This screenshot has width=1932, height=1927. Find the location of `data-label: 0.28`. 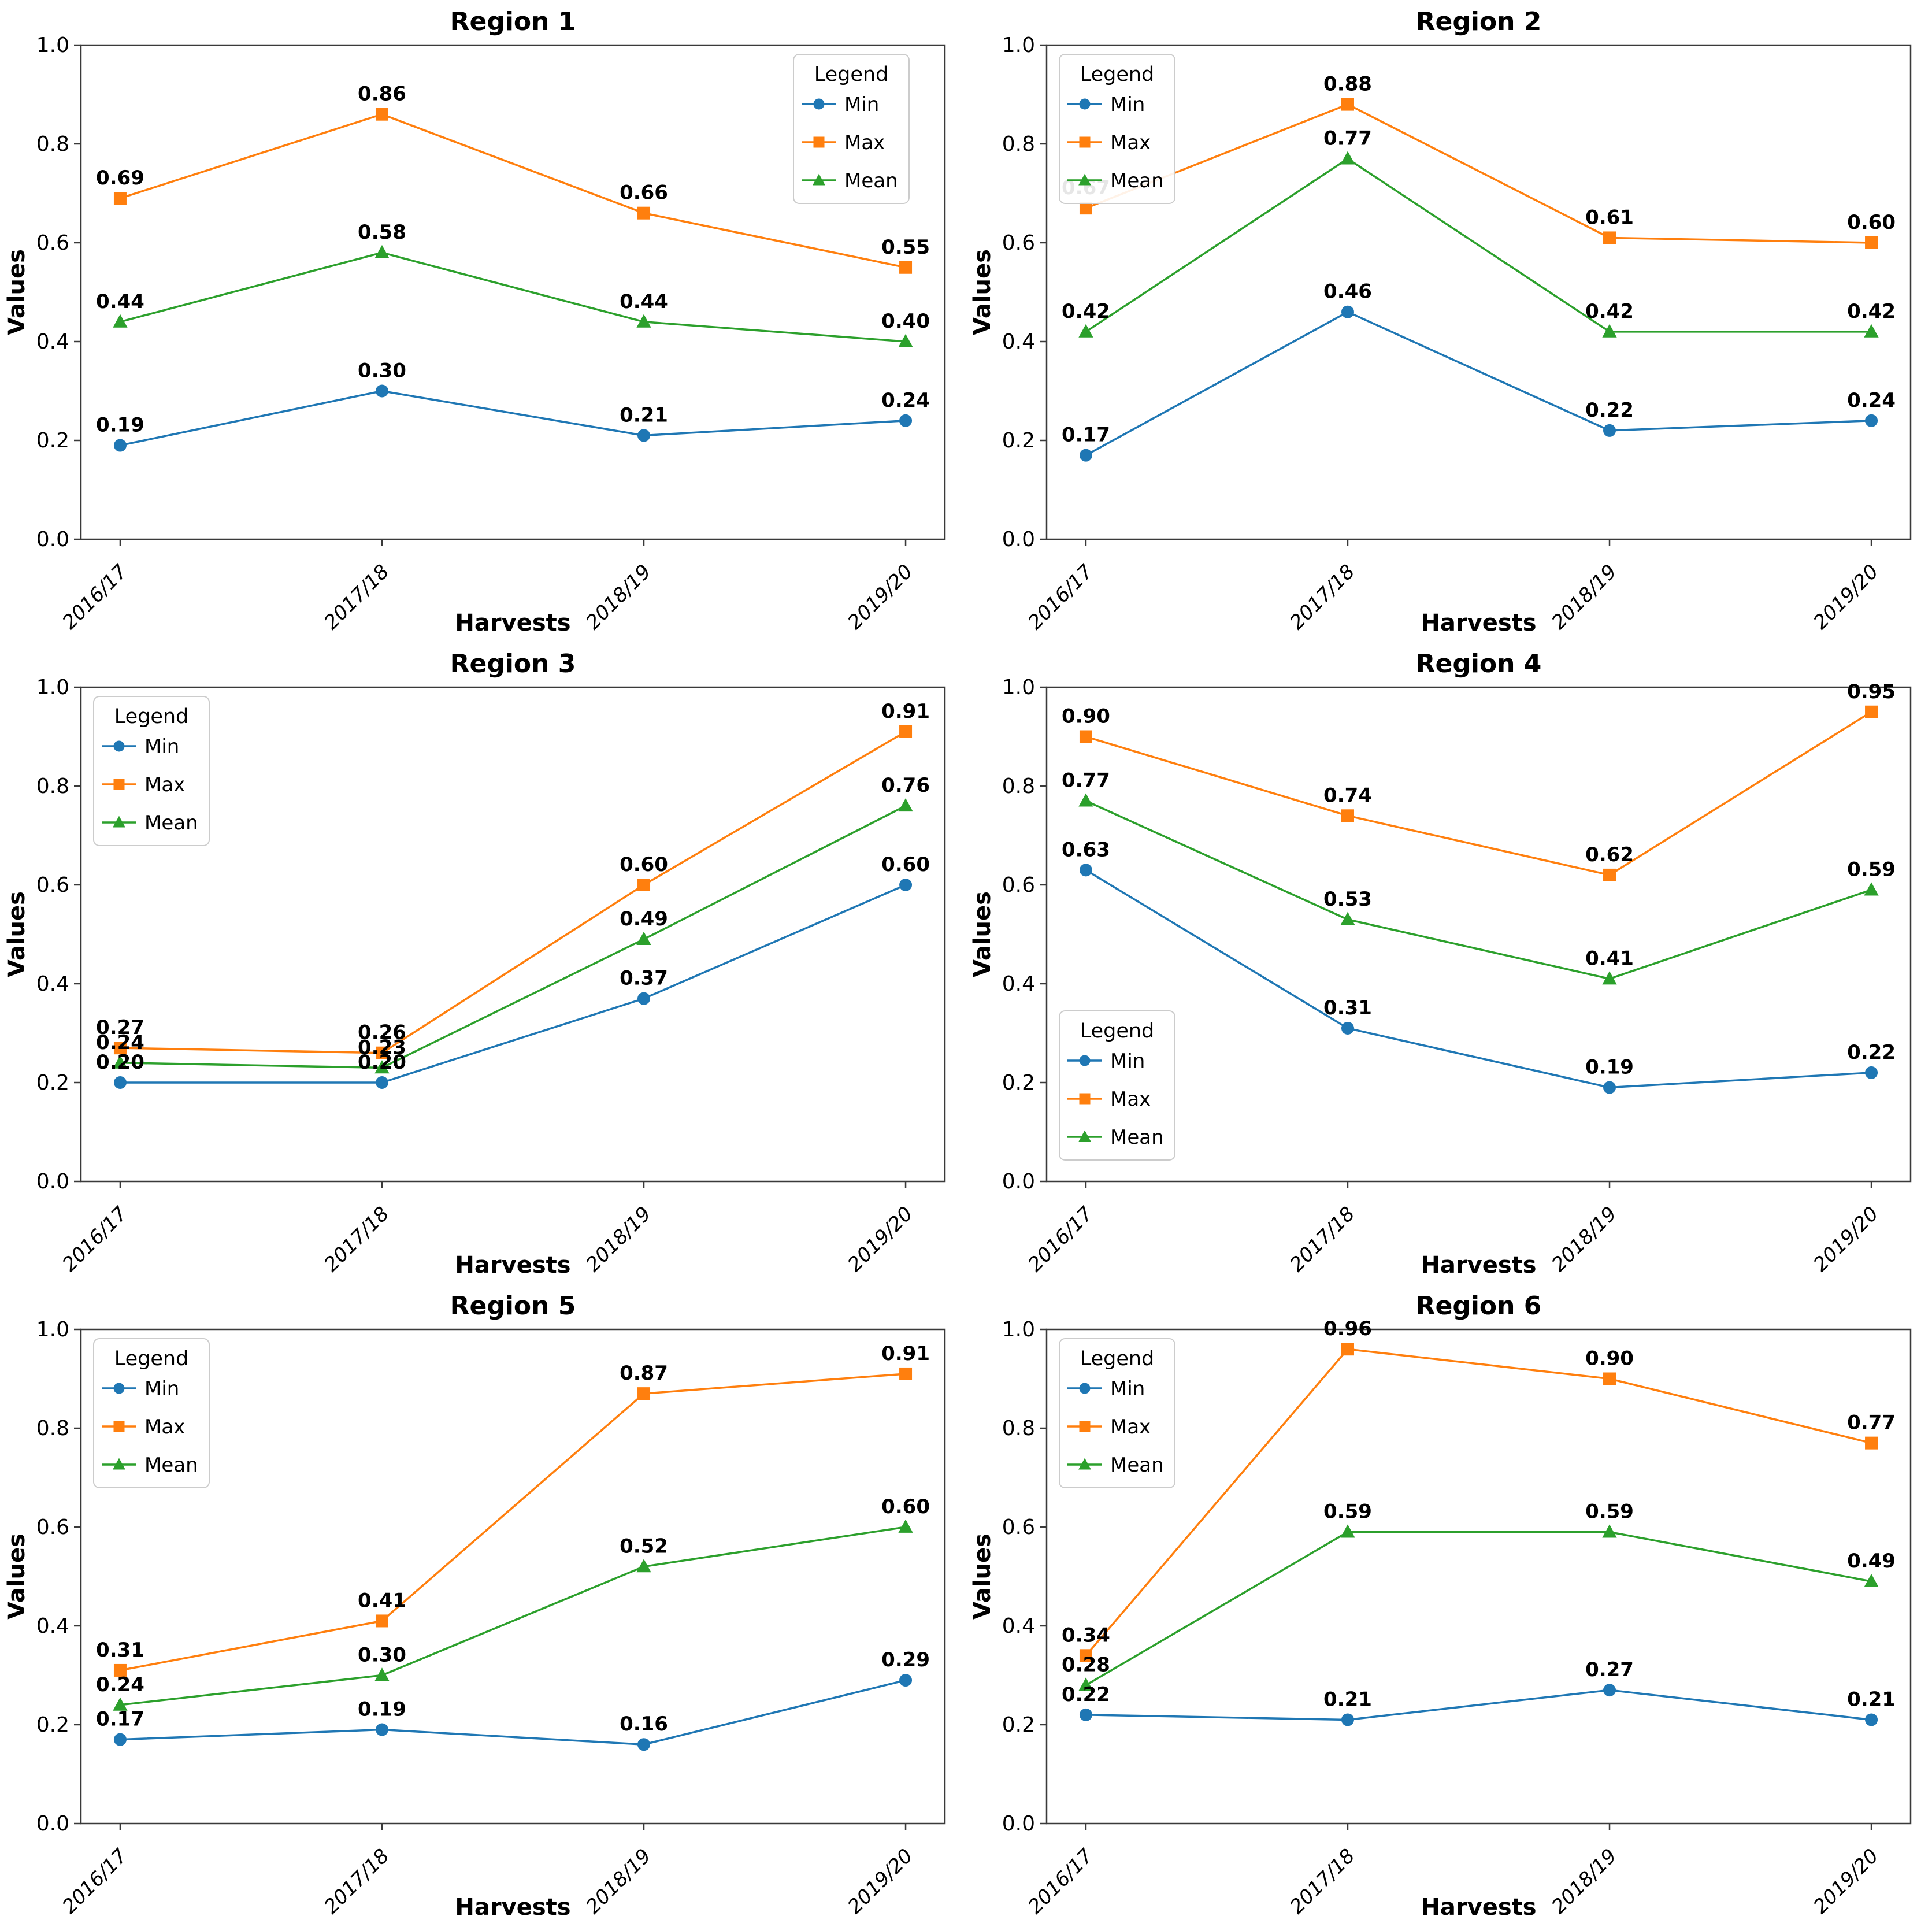

data-label: 0.28 is located at coordinates (1086, 1666).